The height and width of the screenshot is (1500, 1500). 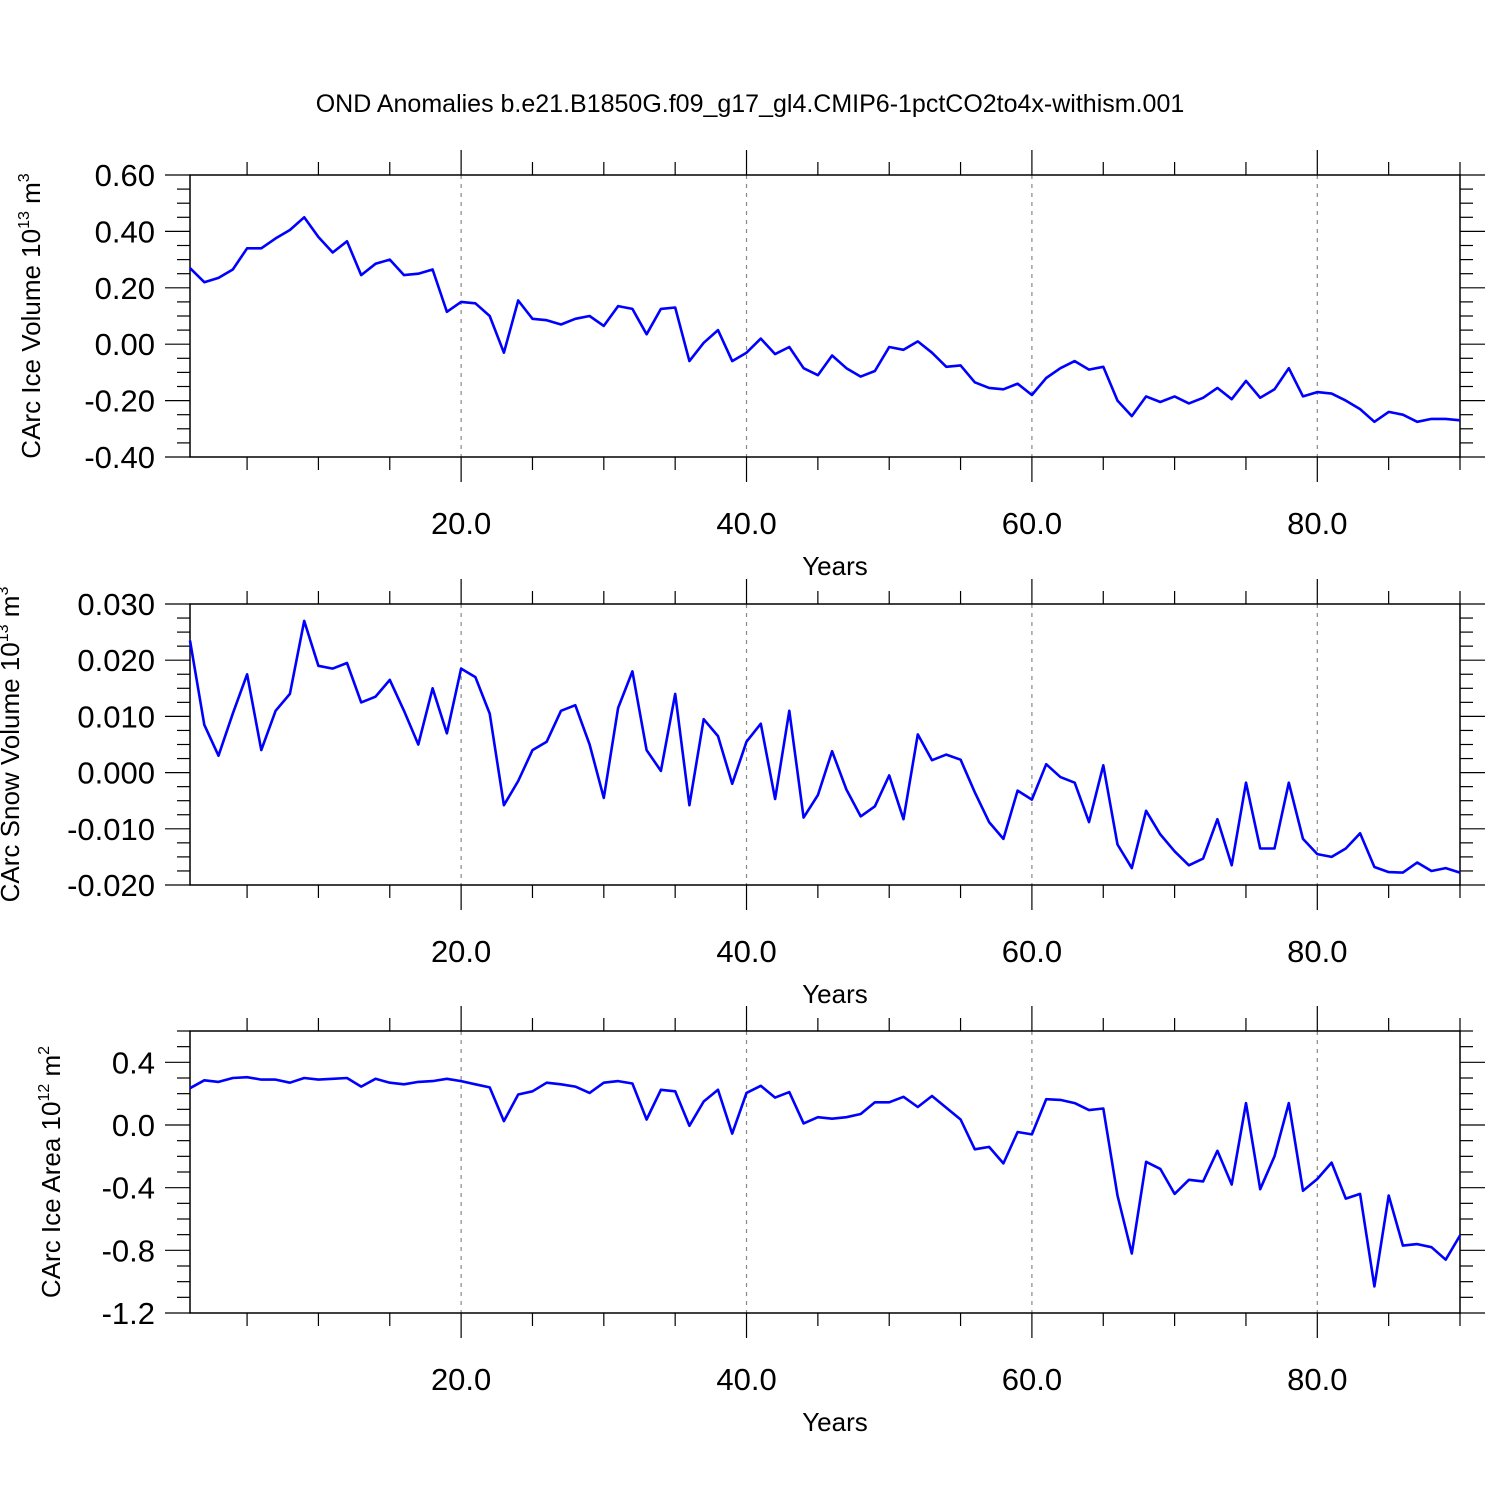 I want to click on y-tick-label: -0.020, so click(x=111, y=885).